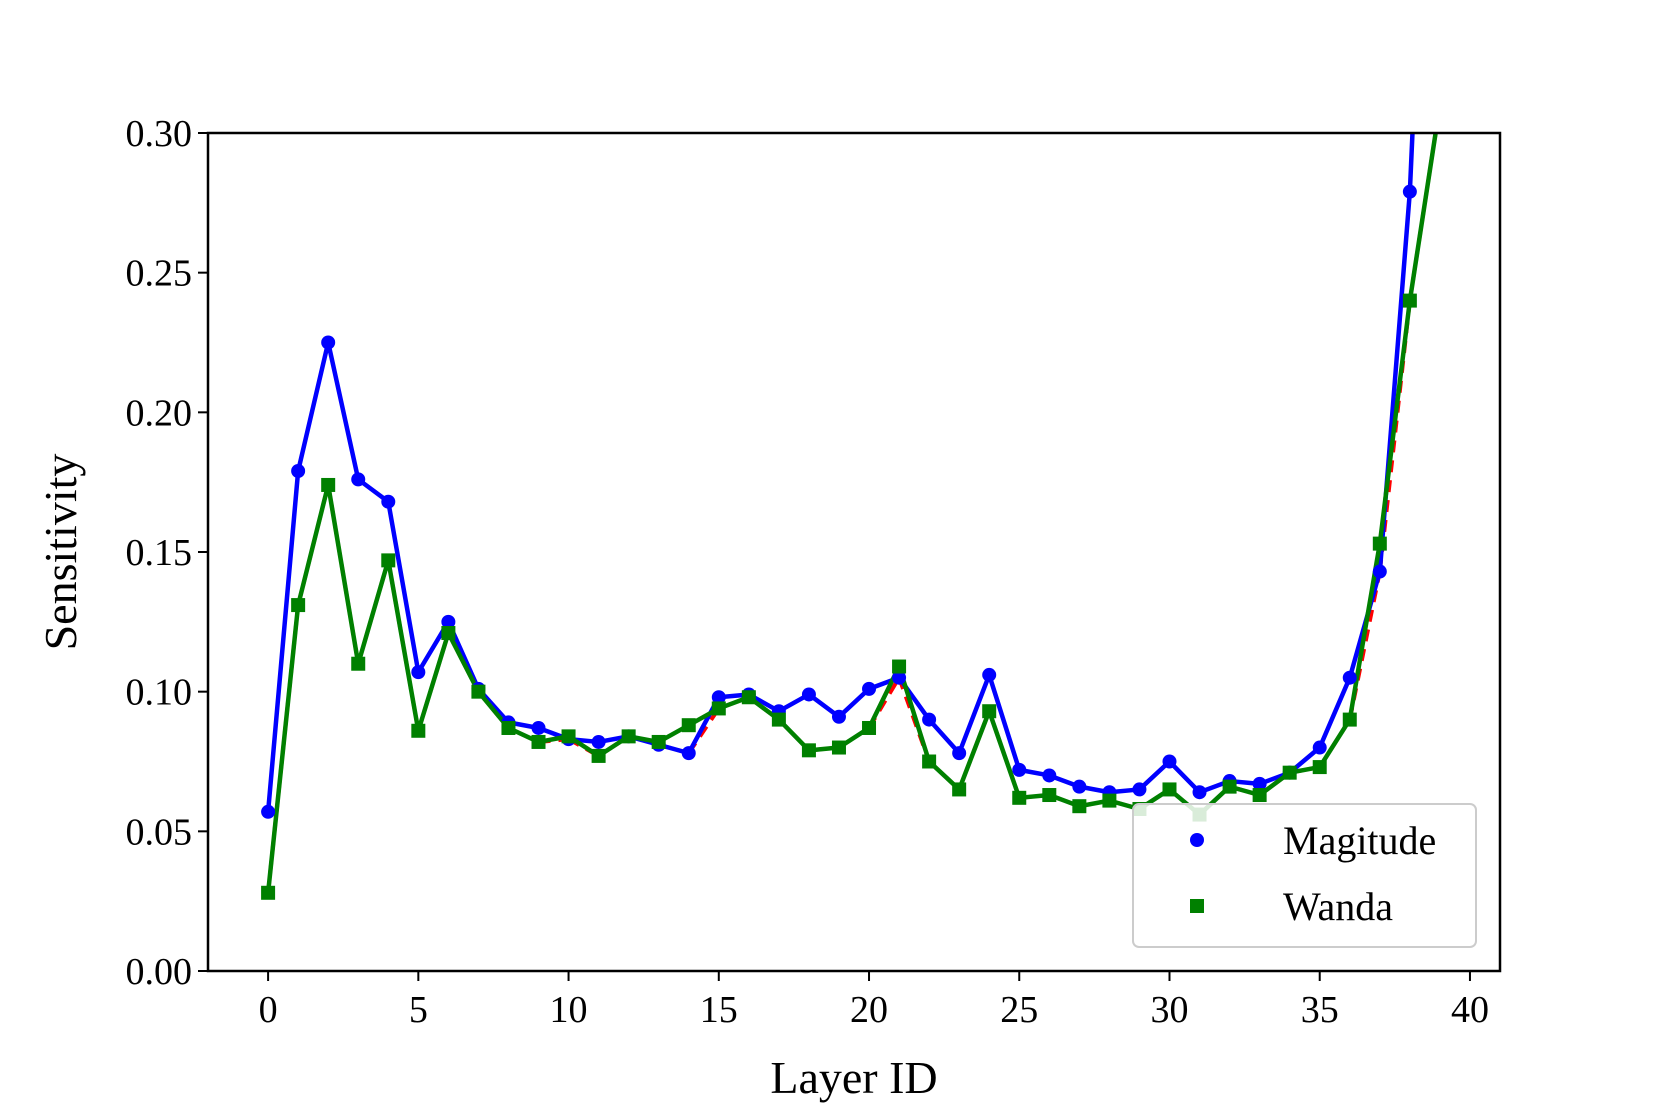 The width and height of the screenshot is (1661, 1107). What do you see at coordinates (1019, 1010) in the screenshot?
I see `x-tick-label: 25` at bounding box center [1019, 1010].